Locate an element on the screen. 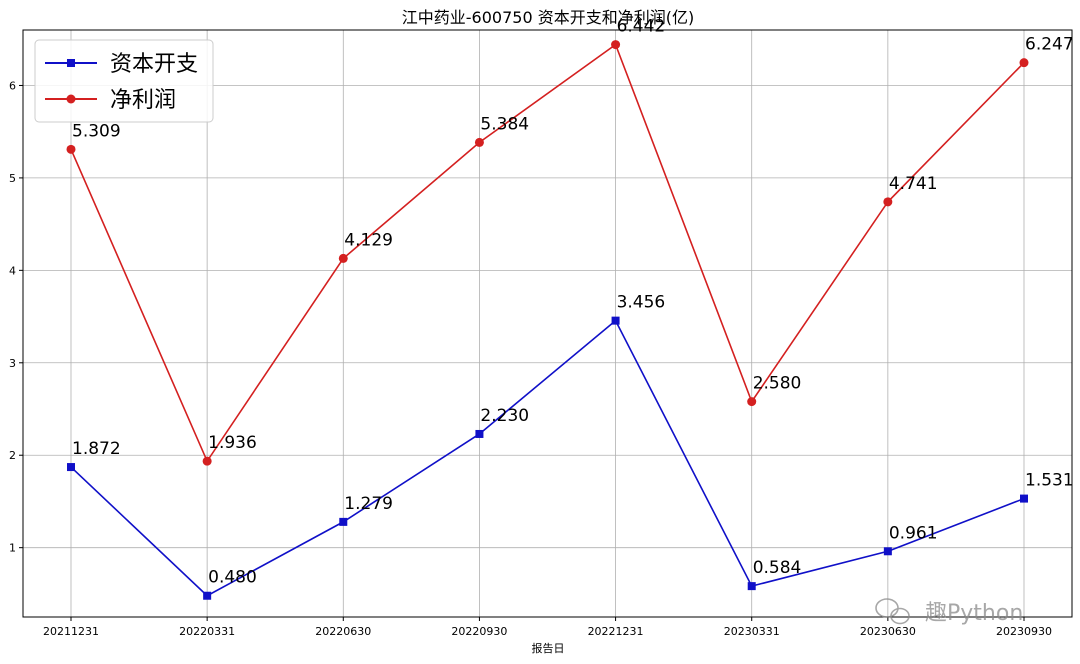  x-tick-label: 20220331 is located at coordinates (207, 631).